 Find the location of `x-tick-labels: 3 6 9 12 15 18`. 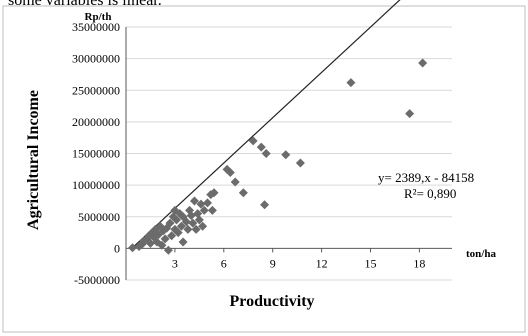

x-tick-labels: 3 6 9 12 15 18 is located at coordinates (299, 263).